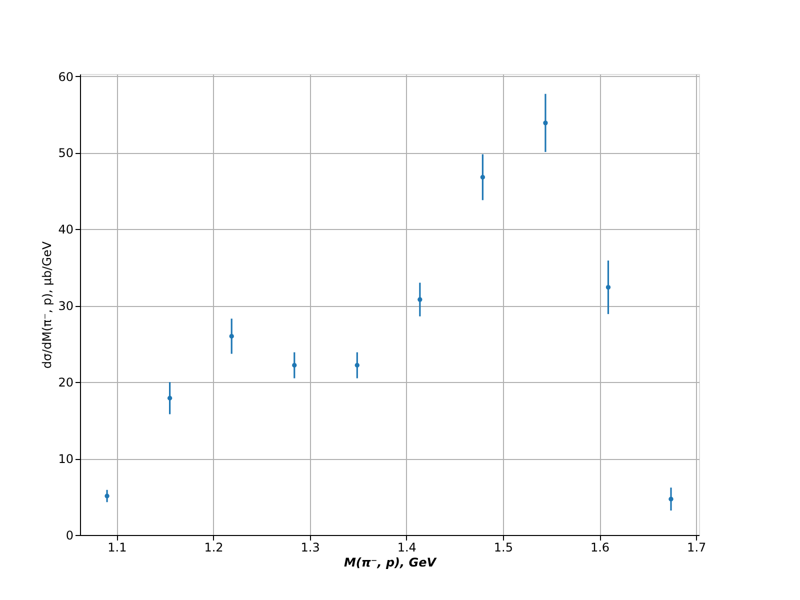 This screenshot has height=600, width=800. Describe the element at coordinates (504, 547) in the screenshot. I see `x-tick-label: 1.5` at that location.